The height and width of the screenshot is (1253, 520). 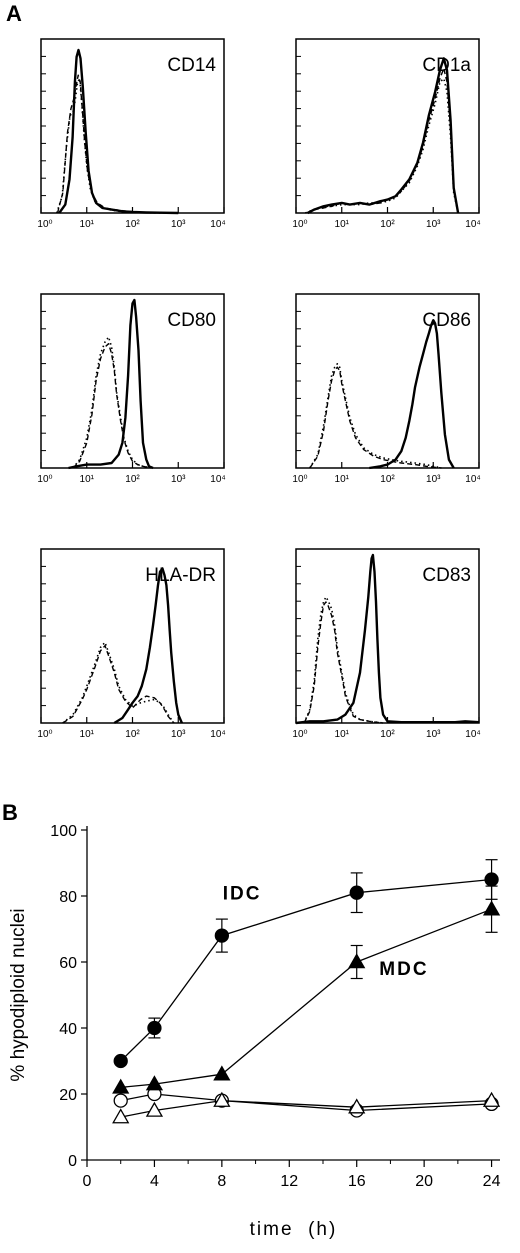 What do you see at coordinates (18, 994) in the screenshot?
I see `y-axis-label: % hypodiploid nuclei` at bounding box center [18, 994].